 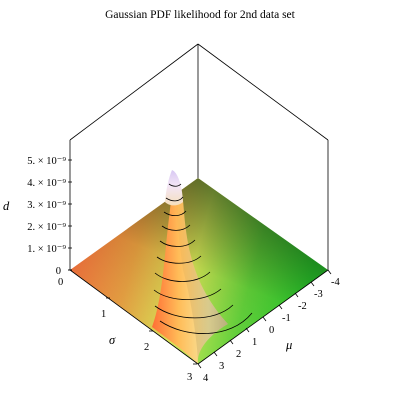 I want to click on x-tick-4: 4, so click(x=206, y=378).